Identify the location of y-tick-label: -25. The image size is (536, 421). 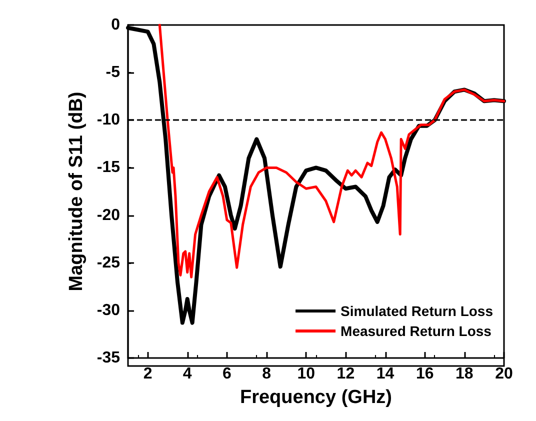
(108, 263).